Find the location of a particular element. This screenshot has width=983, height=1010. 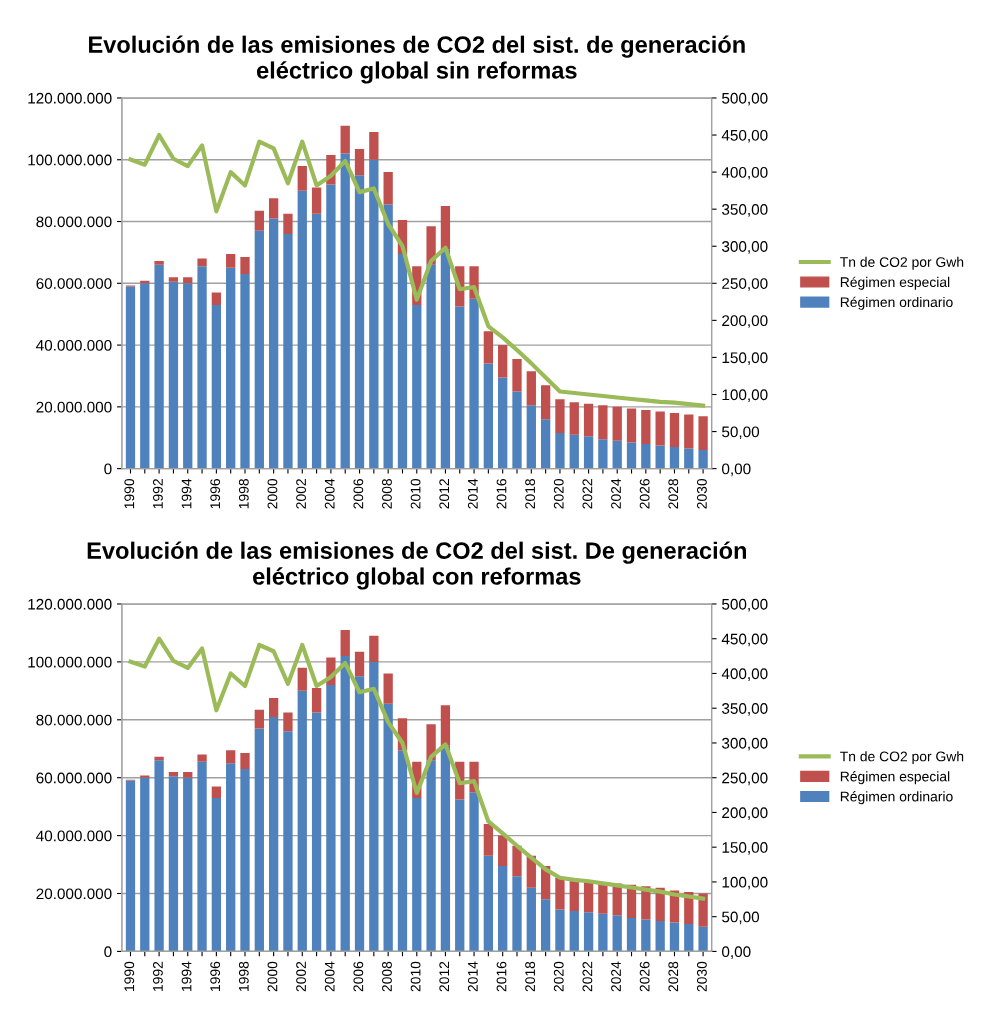

y-tick-label: 0 is located at coordinates (108, 952).